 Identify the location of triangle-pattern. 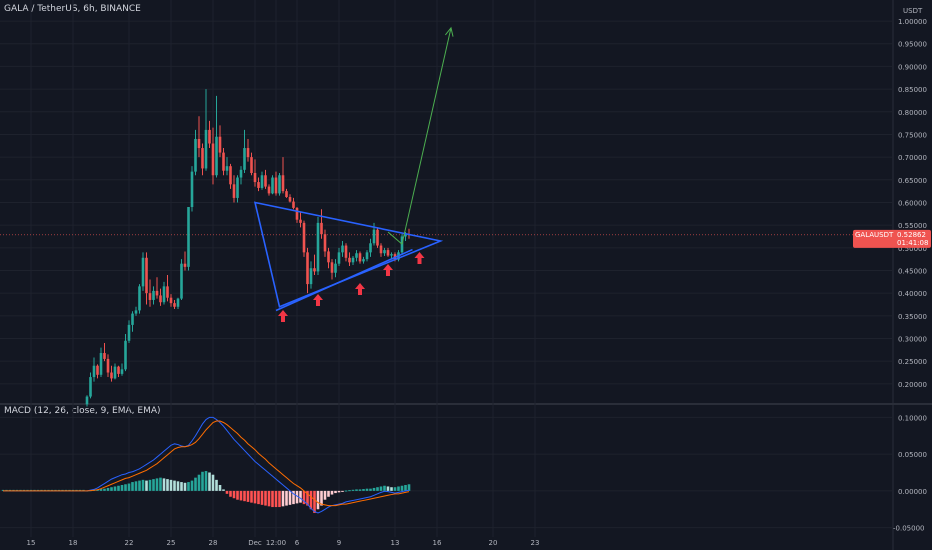
(348, 254).